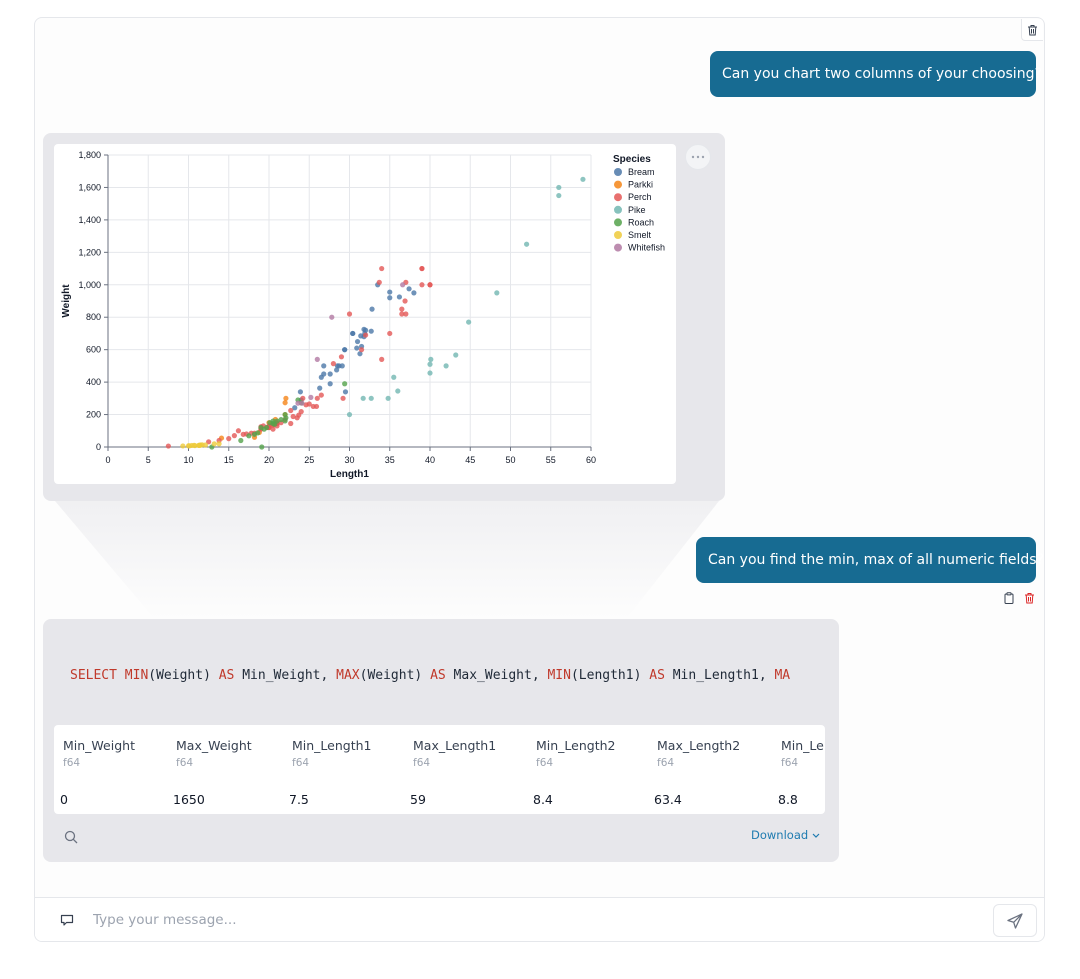 Image resolution: width=1080 pixels, height=979 pixels. What do you see at coordinates (576, 745) in the screenshot?
I see `column-header: Min_Length2` at bounding box center [576, 745].